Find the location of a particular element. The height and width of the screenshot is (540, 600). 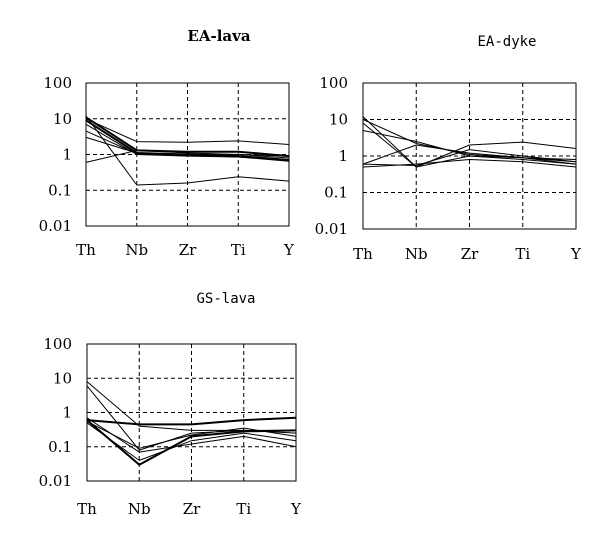

chart-title: GS-lava is located at coordinates (225, 299).